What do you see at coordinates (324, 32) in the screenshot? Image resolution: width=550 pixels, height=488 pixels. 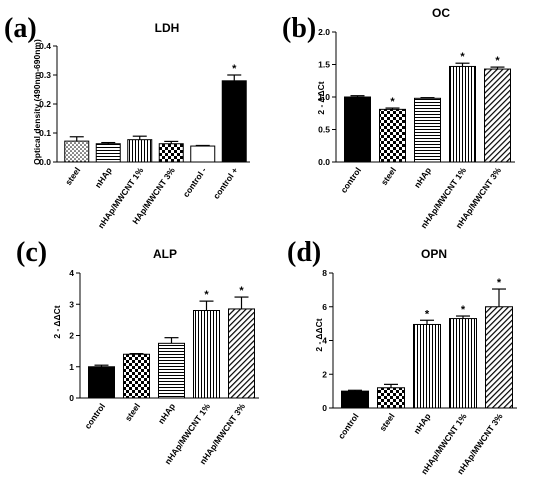 I see `y-tick-label: 2.0` at bounding box center [324, 32].